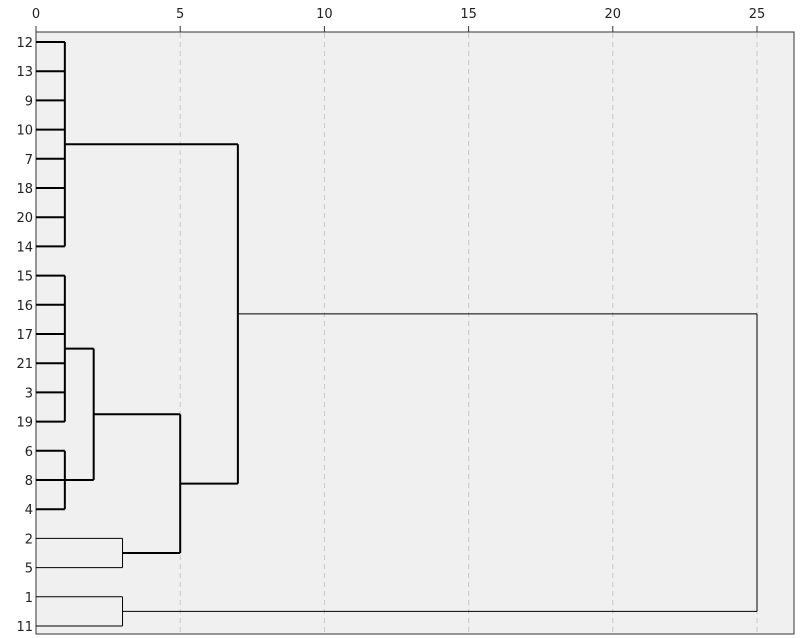  What do you see at coordinates (398, 19) in the screenshot?
I see `x-axis-ticks: 0 5 10 15 20 25` at bounding box center [398, 19].